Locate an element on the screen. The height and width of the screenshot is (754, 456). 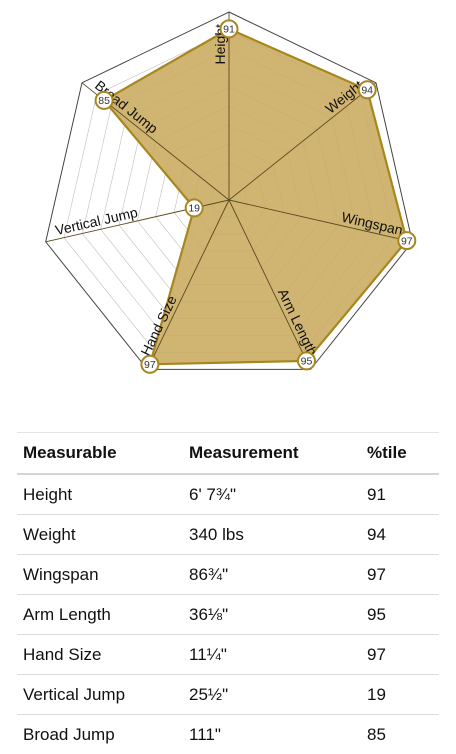
row-measurable: Arm Length is located at coordinates (100, 615).